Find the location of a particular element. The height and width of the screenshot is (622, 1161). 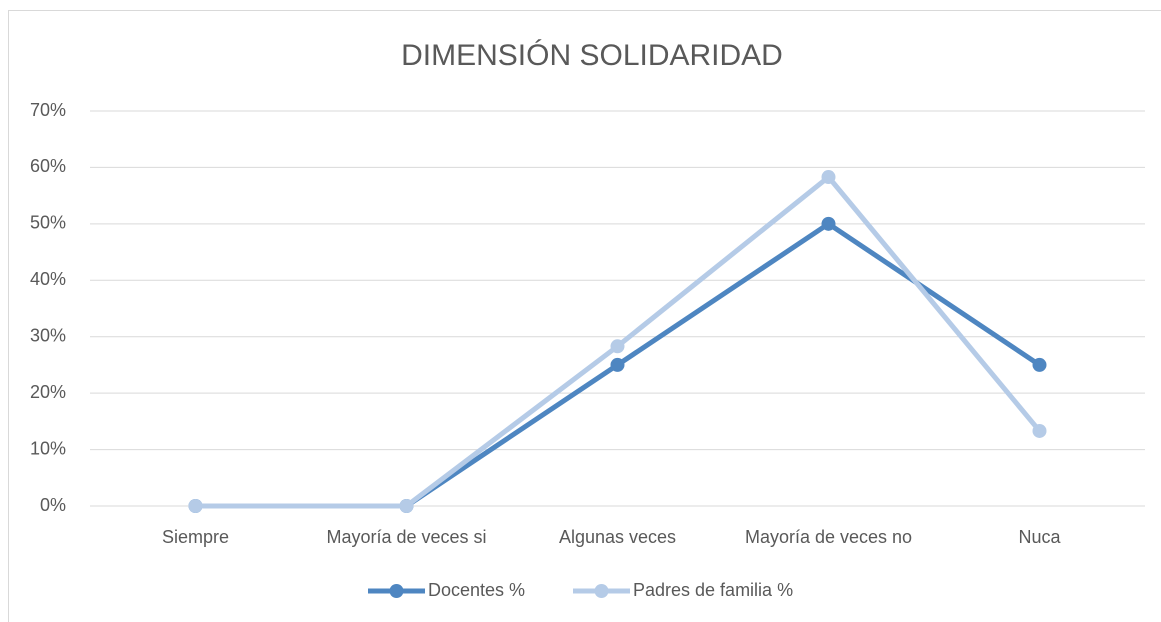

x-tick-label: Mayoría de veces no is located at coordinates (828, 537).